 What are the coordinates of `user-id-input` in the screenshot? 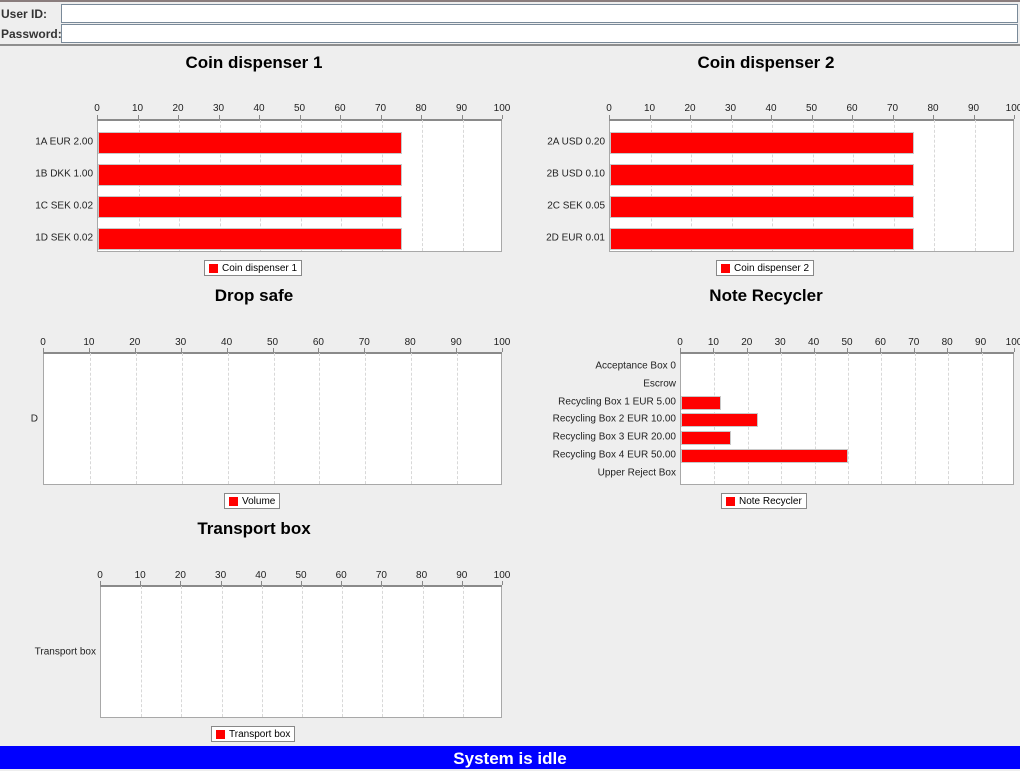 It's located at (539, 13).